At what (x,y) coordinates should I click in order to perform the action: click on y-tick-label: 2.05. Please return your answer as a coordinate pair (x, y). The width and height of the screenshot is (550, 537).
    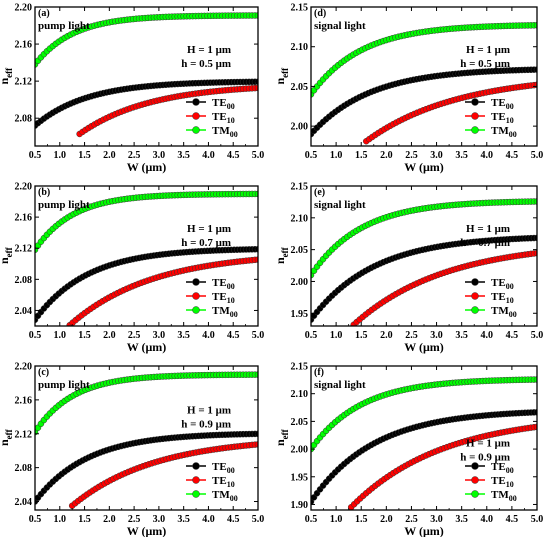
    Looking at the image, I should click on (300, 422).